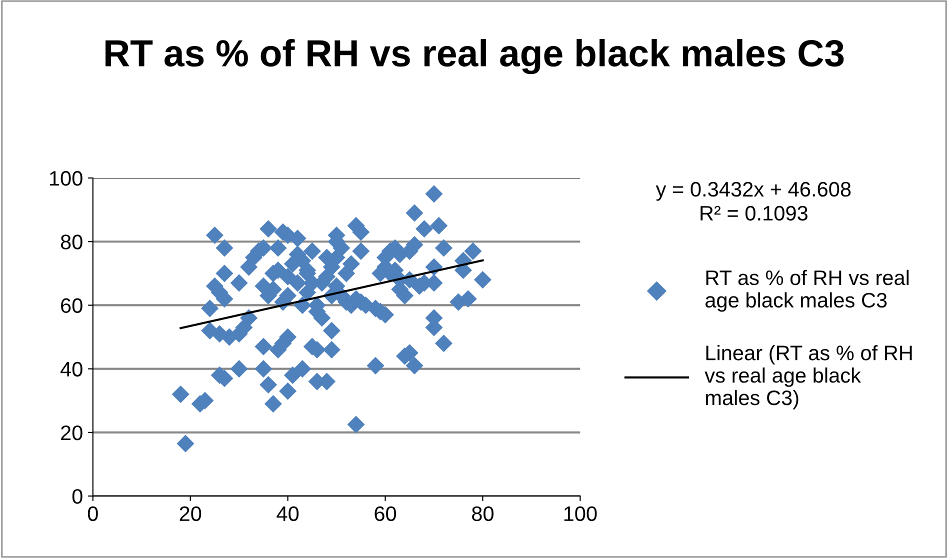 Image resolution: width=948 pixels, height=558 pixels. What do you see at coordinates (191, 514) in the screenshot?
I see `x-tick-label: 20` at bounding box center [191, 514].